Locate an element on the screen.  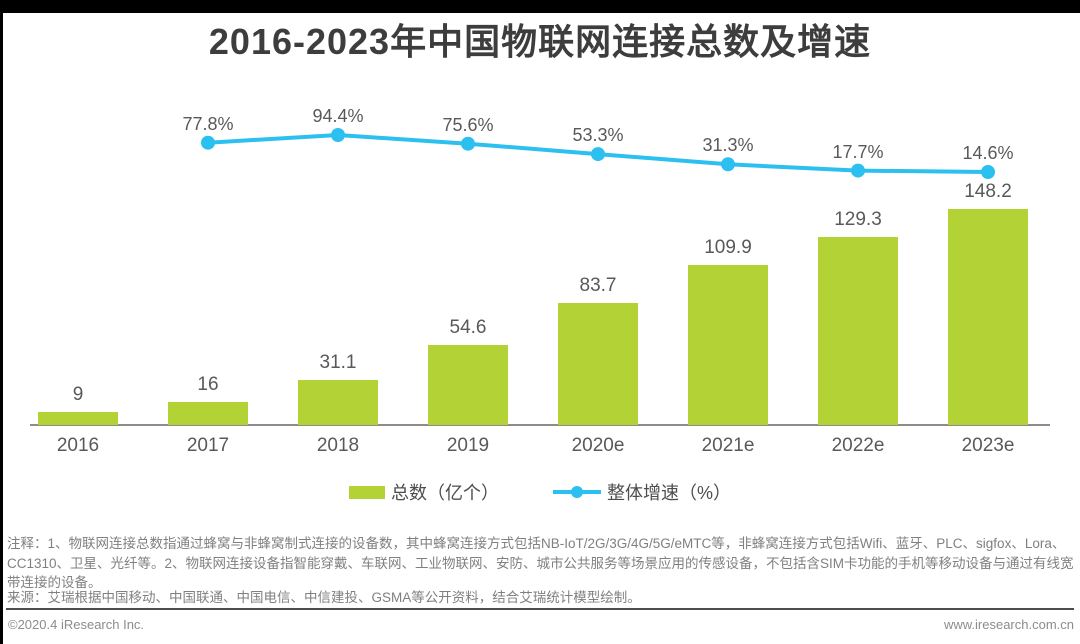
x-axis-line is located at coordinates (540, 425).